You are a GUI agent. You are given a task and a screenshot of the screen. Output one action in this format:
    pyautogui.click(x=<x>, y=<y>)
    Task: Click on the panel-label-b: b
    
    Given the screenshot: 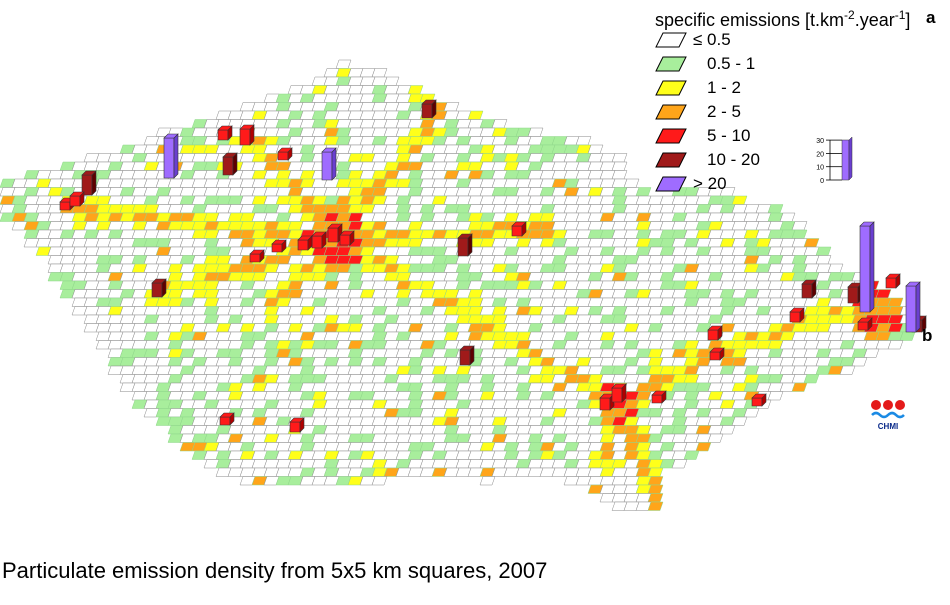 What is the action you would take?
    pyautogui.click(x=927, y=335)
    